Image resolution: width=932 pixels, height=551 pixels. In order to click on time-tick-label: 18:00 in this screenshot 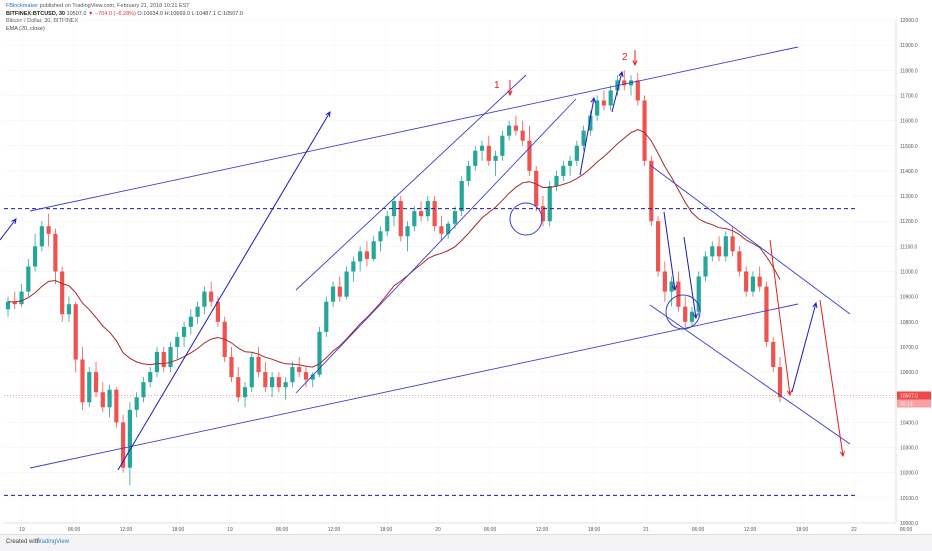, I will do `click(594, 530)`.